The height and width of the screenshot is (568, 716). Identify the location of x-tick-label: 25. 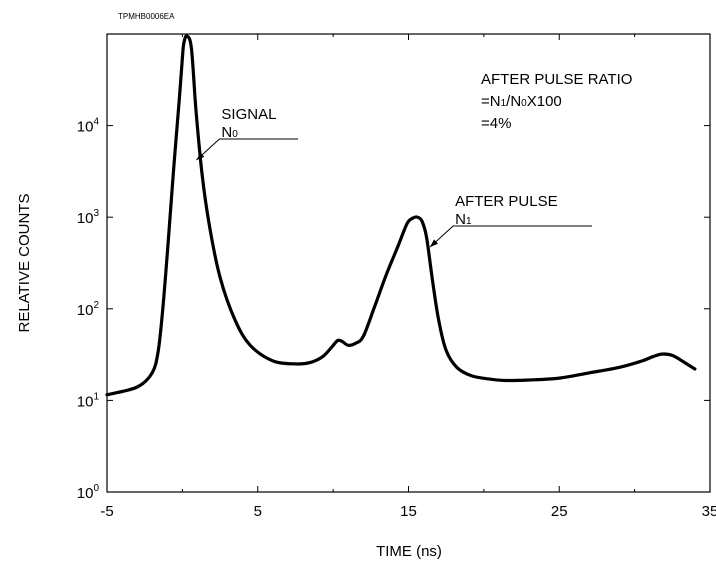
(559, 511).